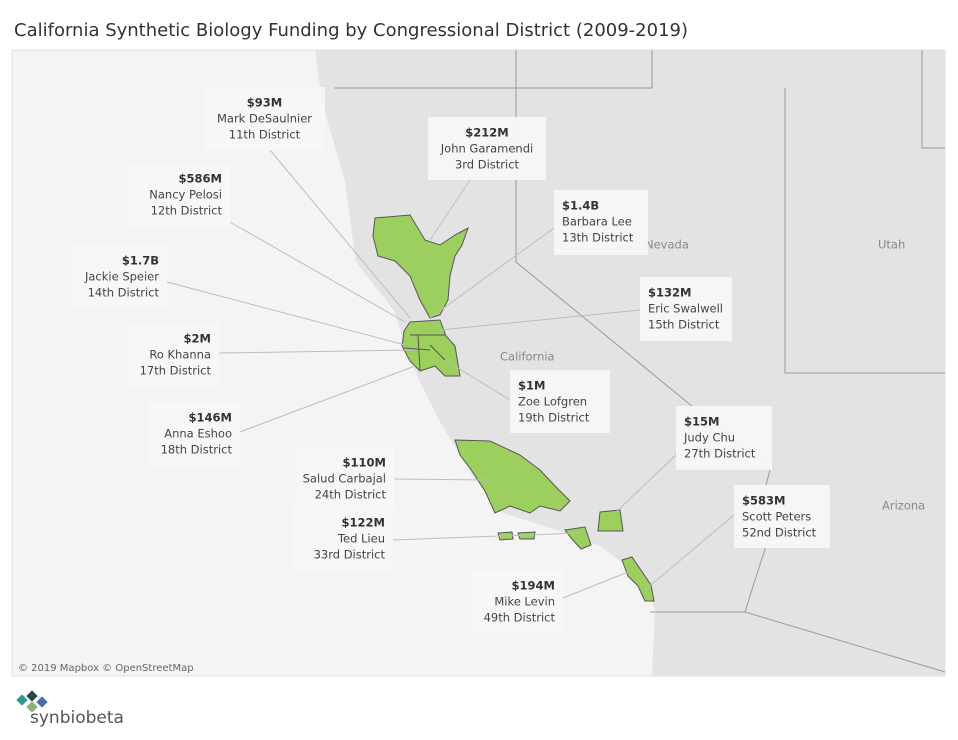 The image size is (958, 740). Describe the element at coordinates (176, 371) in the screenshot. I see `callout-district: 17th District` at that location.